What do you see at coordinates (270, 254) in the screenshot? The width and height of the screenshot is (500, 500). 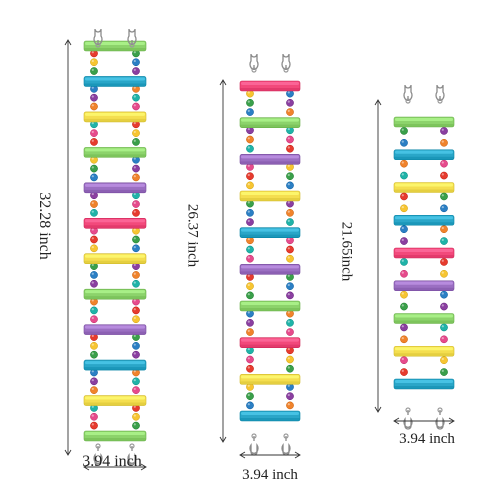 I see `ladder-medium` at bounding box center [270, 254].